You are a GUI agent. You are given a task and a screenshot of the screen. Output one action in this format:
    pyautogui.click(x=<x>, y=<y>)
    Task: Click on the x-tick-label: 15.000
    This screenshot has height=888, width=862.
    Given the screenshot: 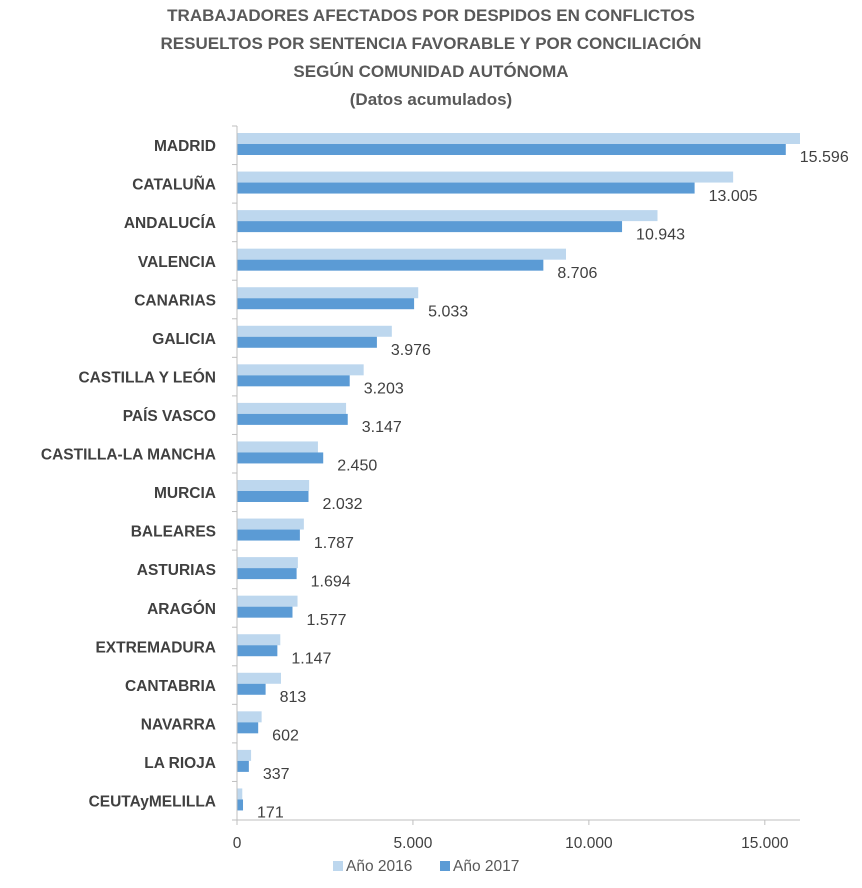 What is the action you would take?
    pyautogui.click(x=765, y=843)
    